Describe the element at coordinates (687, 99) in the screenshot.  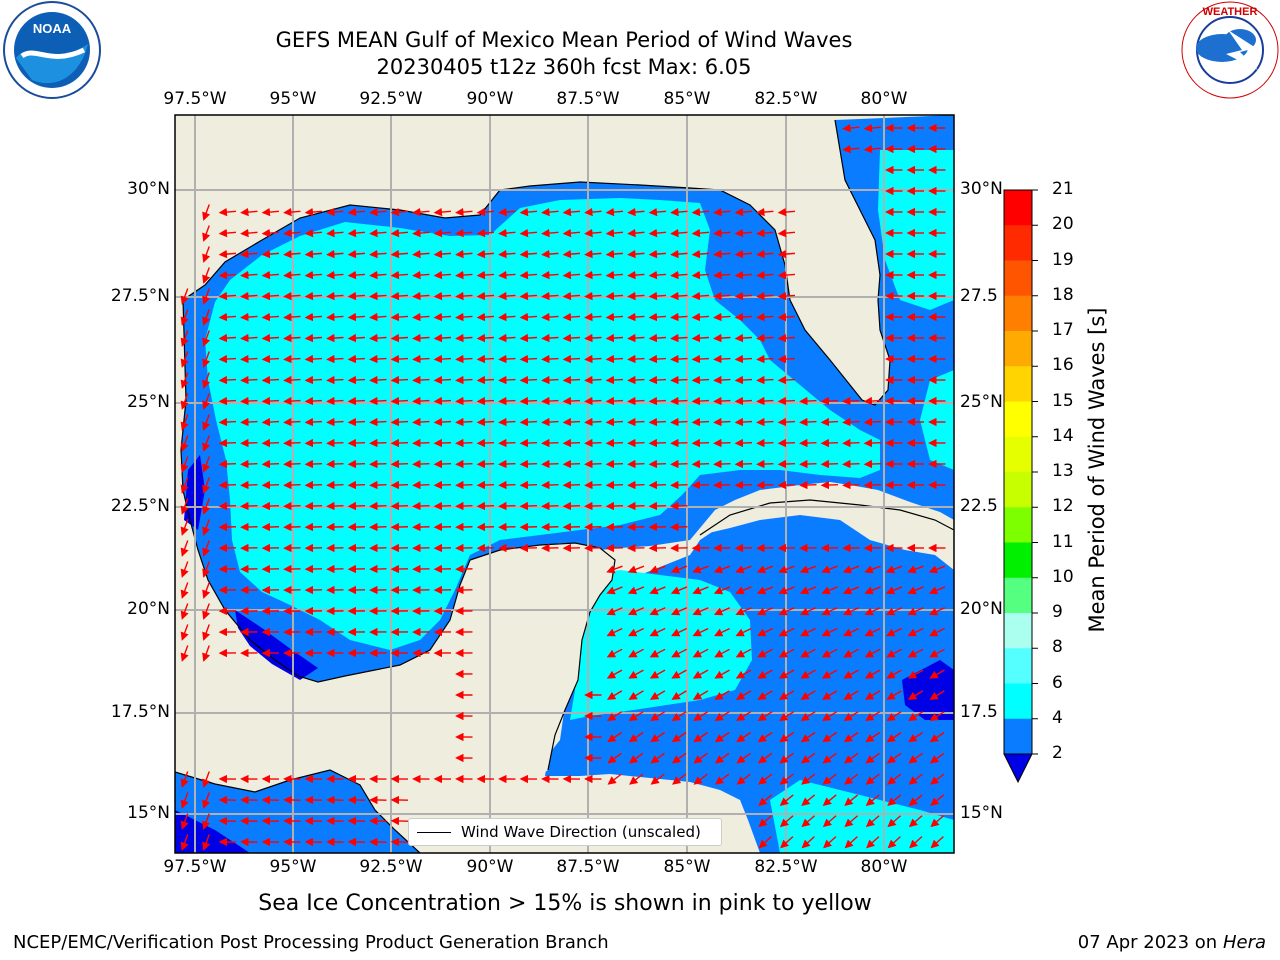
I see `lon-tick-top: 85°W` at that location.